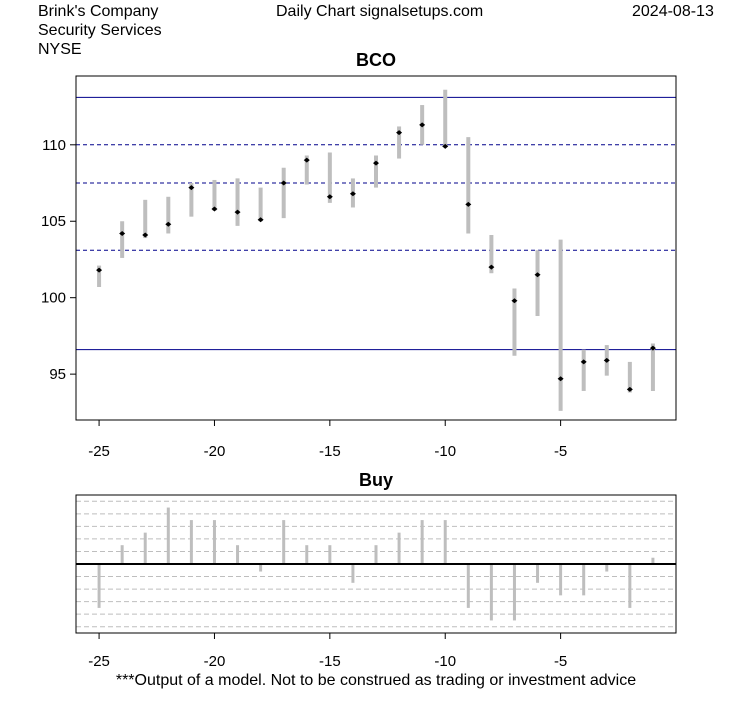 The image size is (753, 708). What do you see at coordinates (54, 145) in the screenshot?
I see `y-tick-label: 110` at bounding box center [54, 145].